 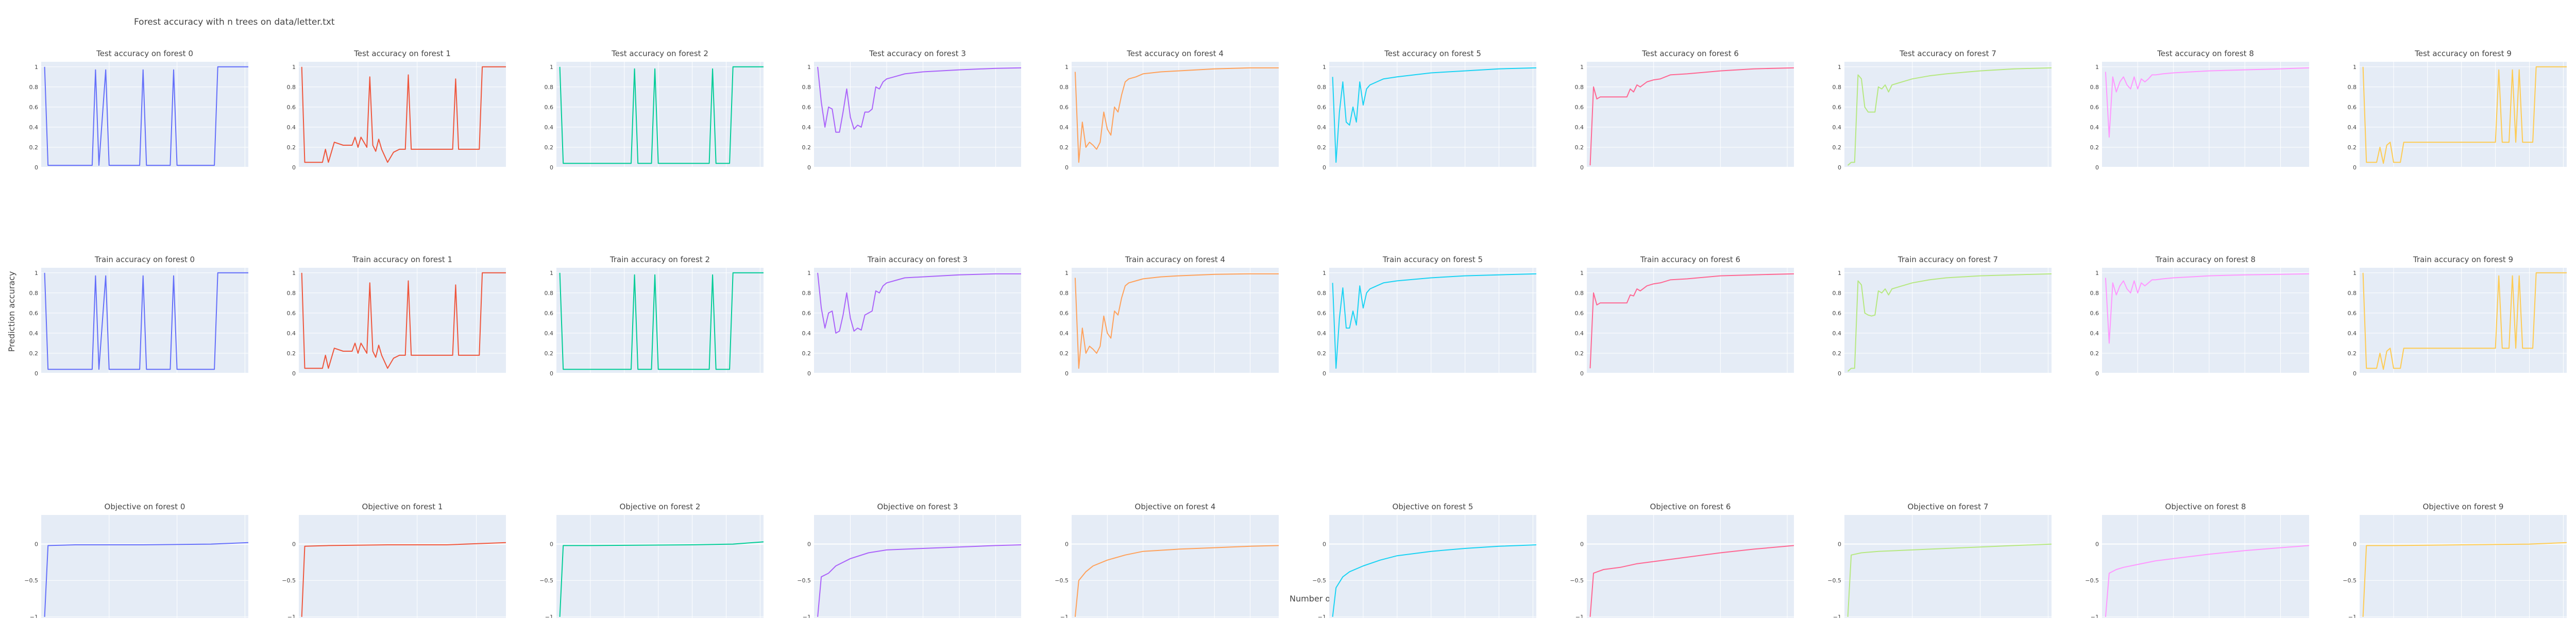 What do you see at coordinates (1432, 53) in the screenshot?
I see `subplot-title: Test accuracy on forest 5` at bounding box center [1432, 53].